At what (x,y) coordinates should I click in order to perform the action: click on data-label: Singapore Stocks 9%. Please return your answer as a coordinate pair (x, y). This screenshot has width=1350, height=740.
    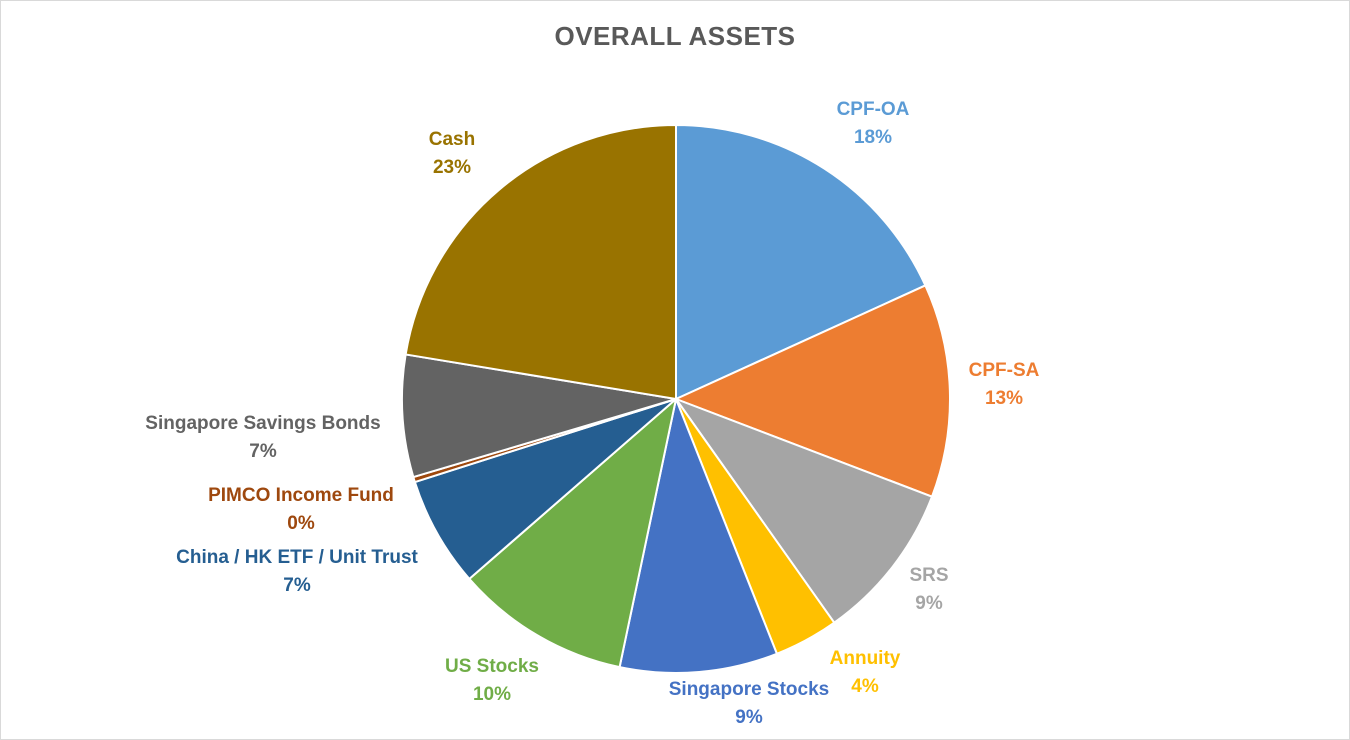
    Looking at the image, I should click on (749, 703).